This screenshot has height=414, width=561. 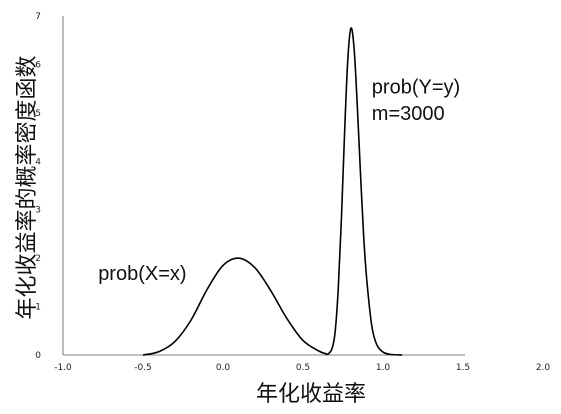 What do you see at coordinates (38, 259) in the screenshot?
I see `y-tick-label: 2` at bounding box center [38, 259].